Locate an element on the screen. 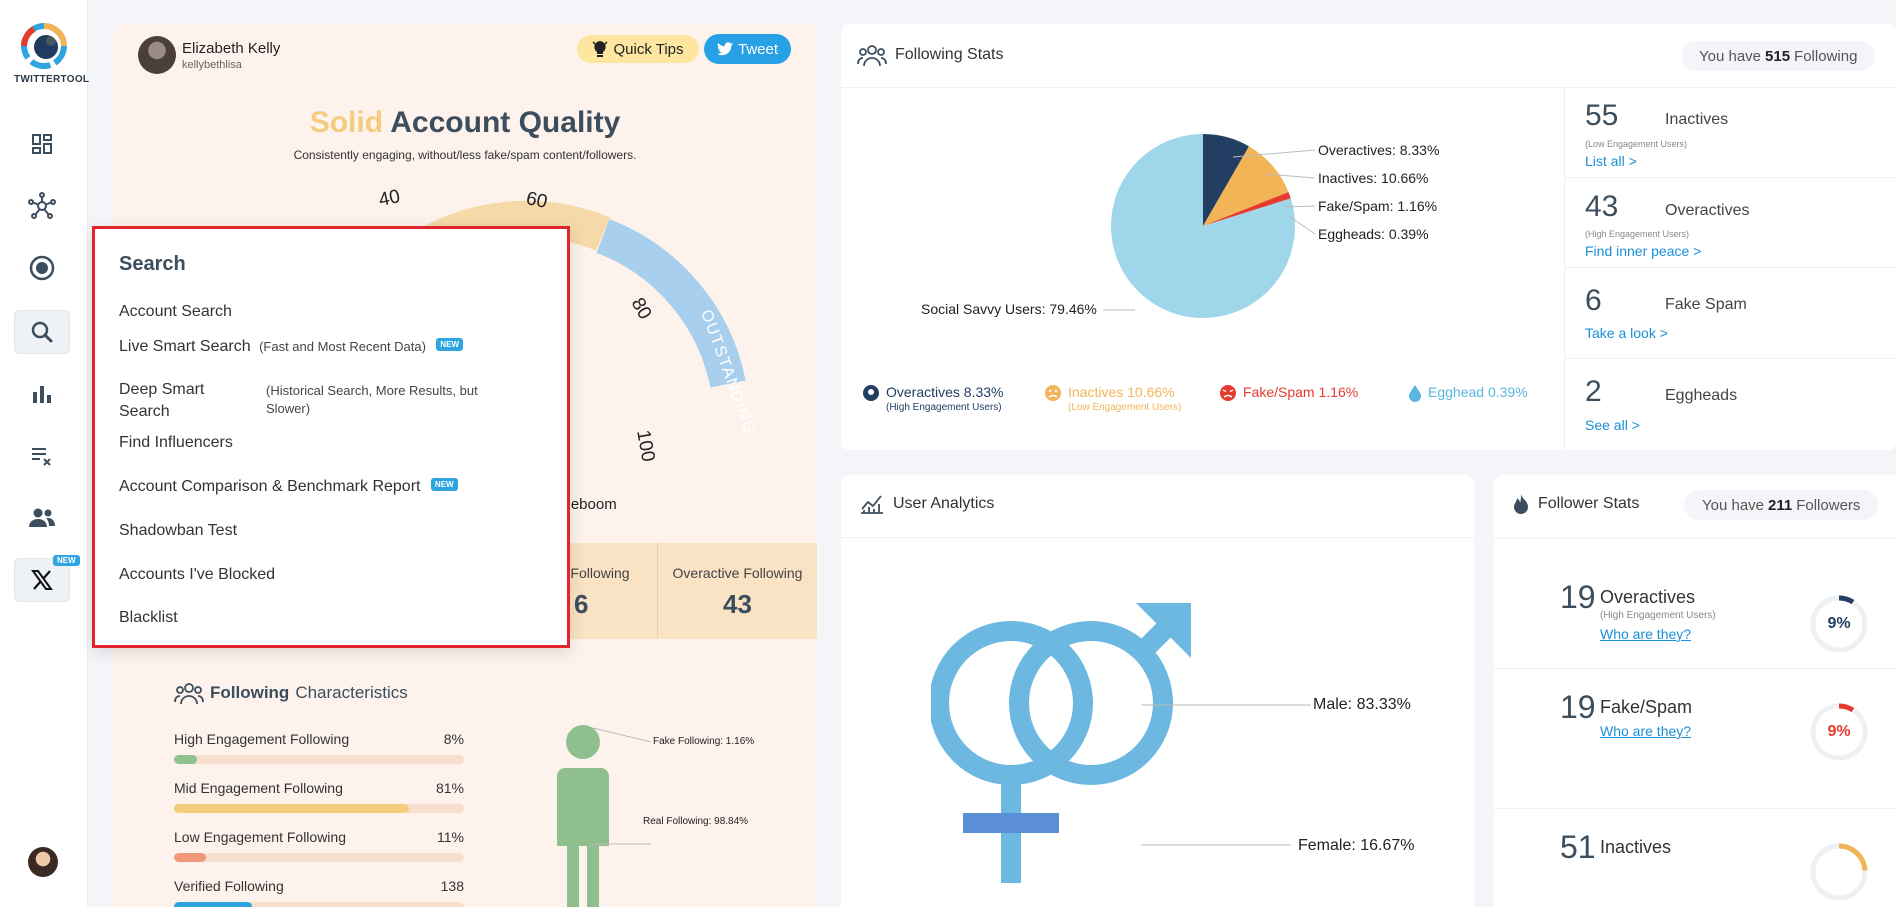 The height and width of the screenshot is (907, 1896). tweet-label: Tweet is located at coordinates (758, 49).